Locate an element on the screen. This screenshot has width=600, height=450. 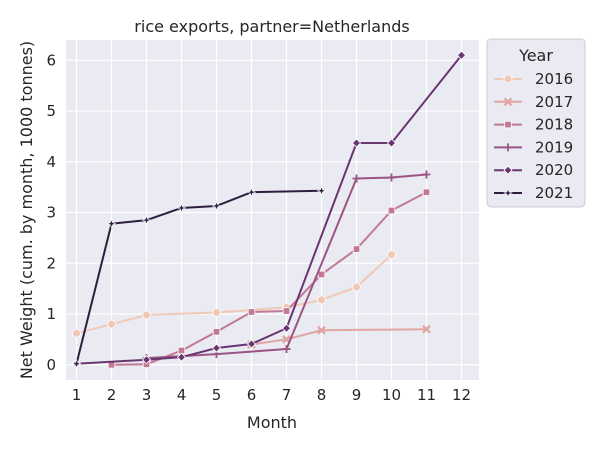
legend: Year 2016 2017 2018 2019 2020 2021 is located at coordinates (536, 123).